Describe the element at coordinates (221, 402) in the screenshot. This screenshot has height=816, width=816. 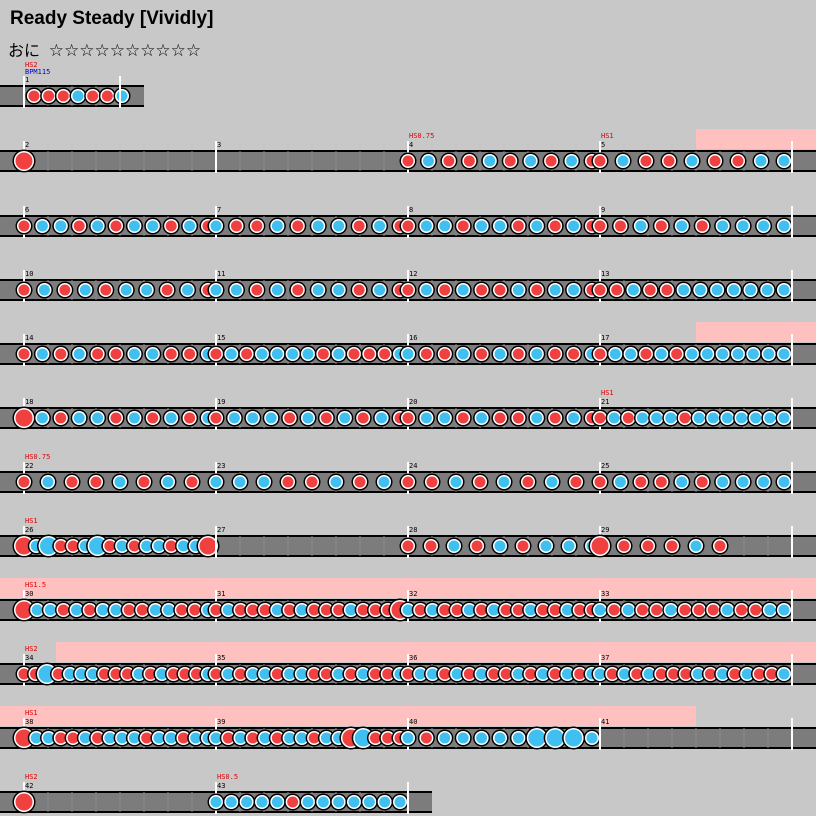
I see `measure-number: 19` at that location.